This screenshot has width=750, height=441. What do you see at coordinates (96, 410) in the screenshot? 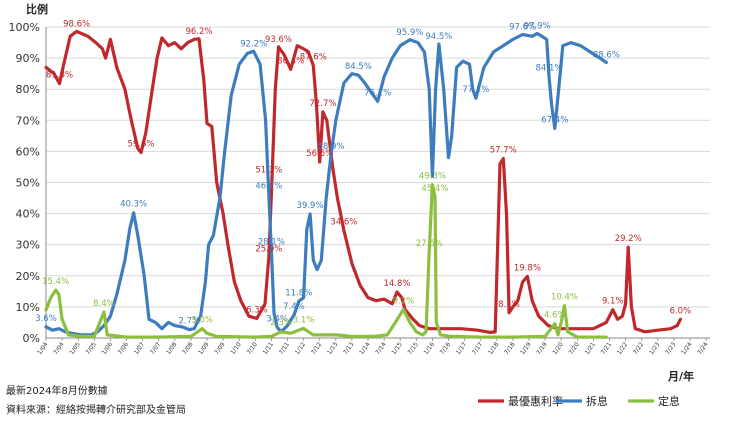
I see `footnote-source: 資料來源：經絡按揭轉介研究部及金管局` at bounding box center [96, 410].